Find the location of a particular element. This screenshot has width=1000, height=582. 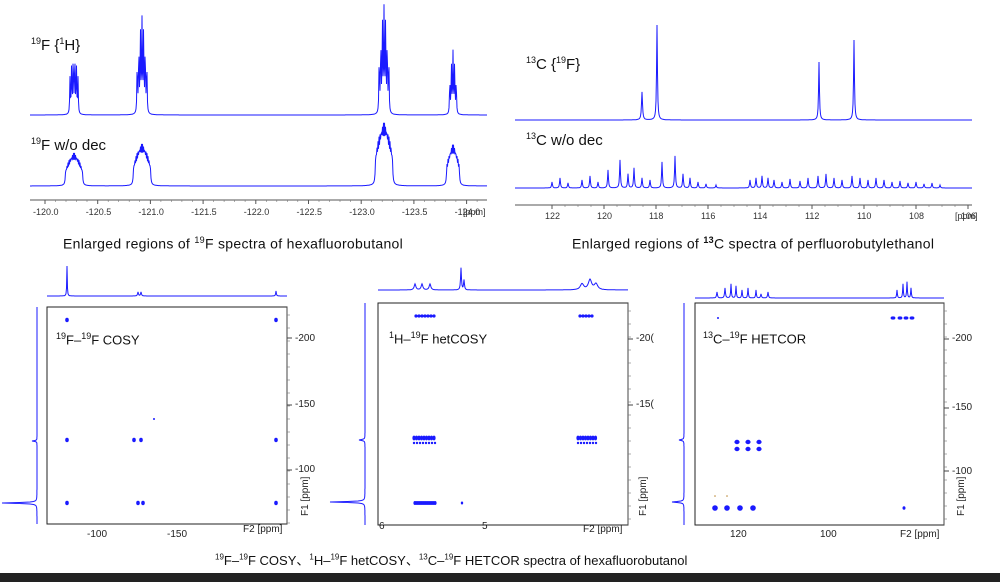

f19-tick-label: -123.0 is located at coordinates (362, 212).